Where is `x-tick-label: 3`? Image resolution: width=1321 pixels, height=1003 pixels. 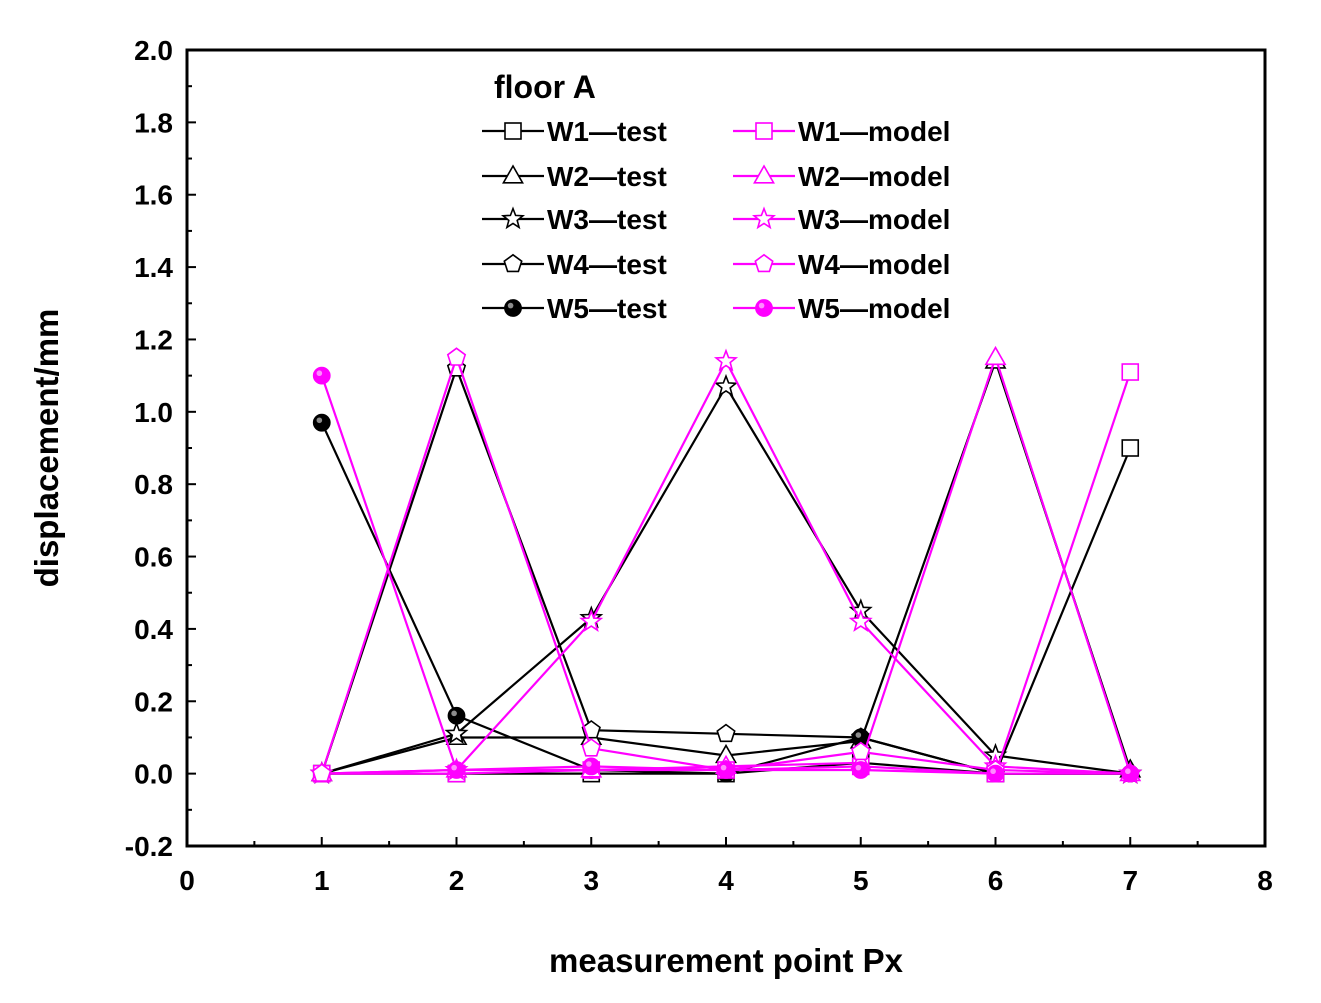 x-tick-label: 3 is located at coordinates (591, 880).